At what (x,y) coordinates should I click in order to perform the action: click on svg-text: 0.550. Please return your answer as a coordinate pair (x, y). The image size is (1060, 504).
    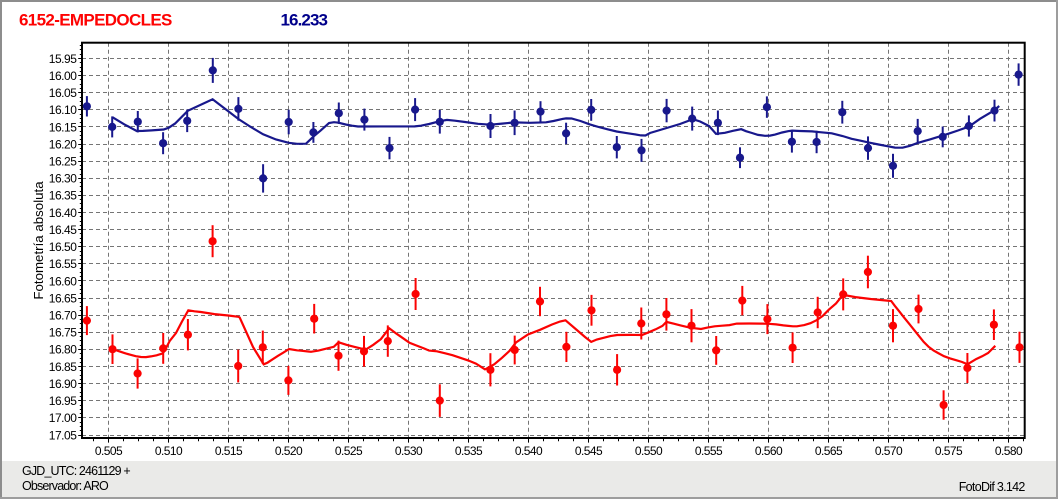
    Looking at the image, I should click on (649, 451).